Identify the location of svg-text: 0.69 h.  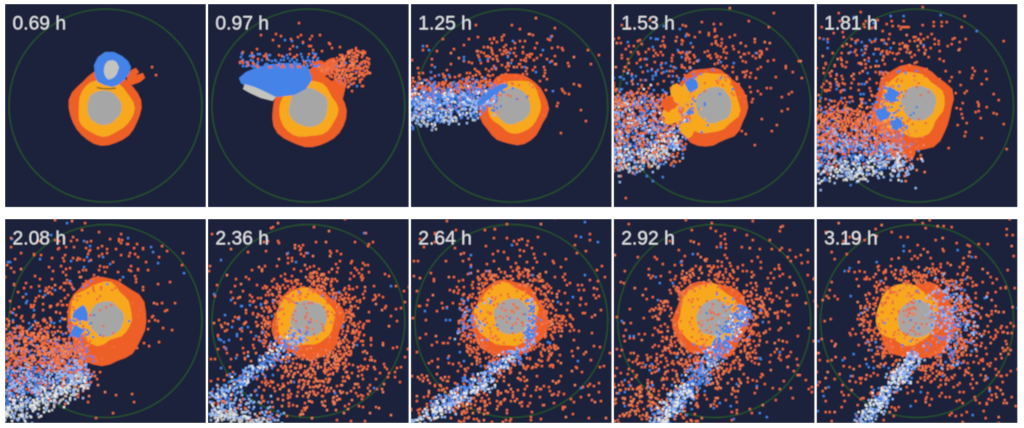
(40, 24).